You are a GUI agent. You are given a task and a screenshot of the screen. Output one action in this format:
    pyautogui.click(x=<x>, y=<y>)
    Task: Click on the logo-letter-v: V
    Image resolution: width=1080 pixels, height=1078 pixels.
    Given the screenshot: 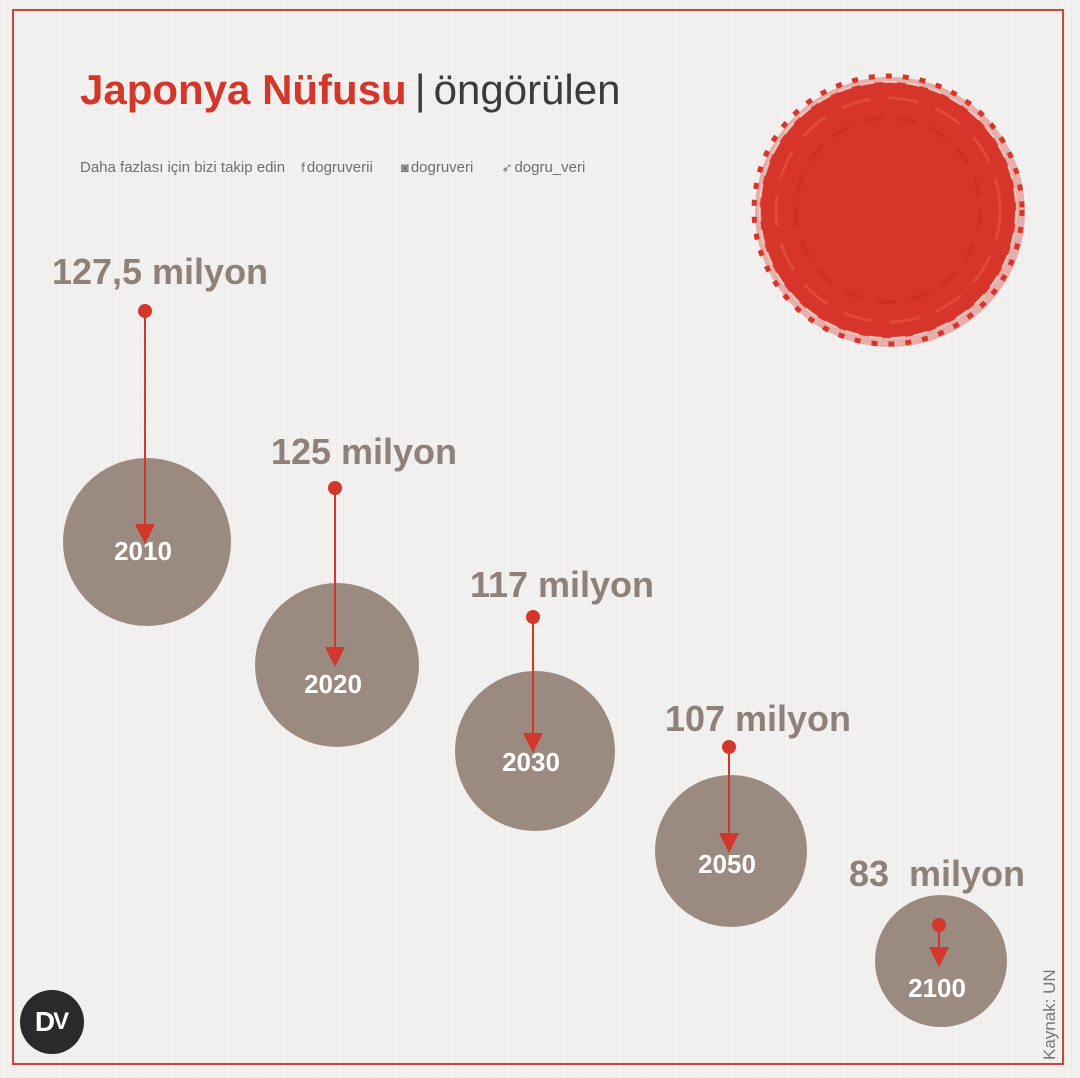 What is the action you would take?
    pyautogui.click(x=61, y=1021)
    